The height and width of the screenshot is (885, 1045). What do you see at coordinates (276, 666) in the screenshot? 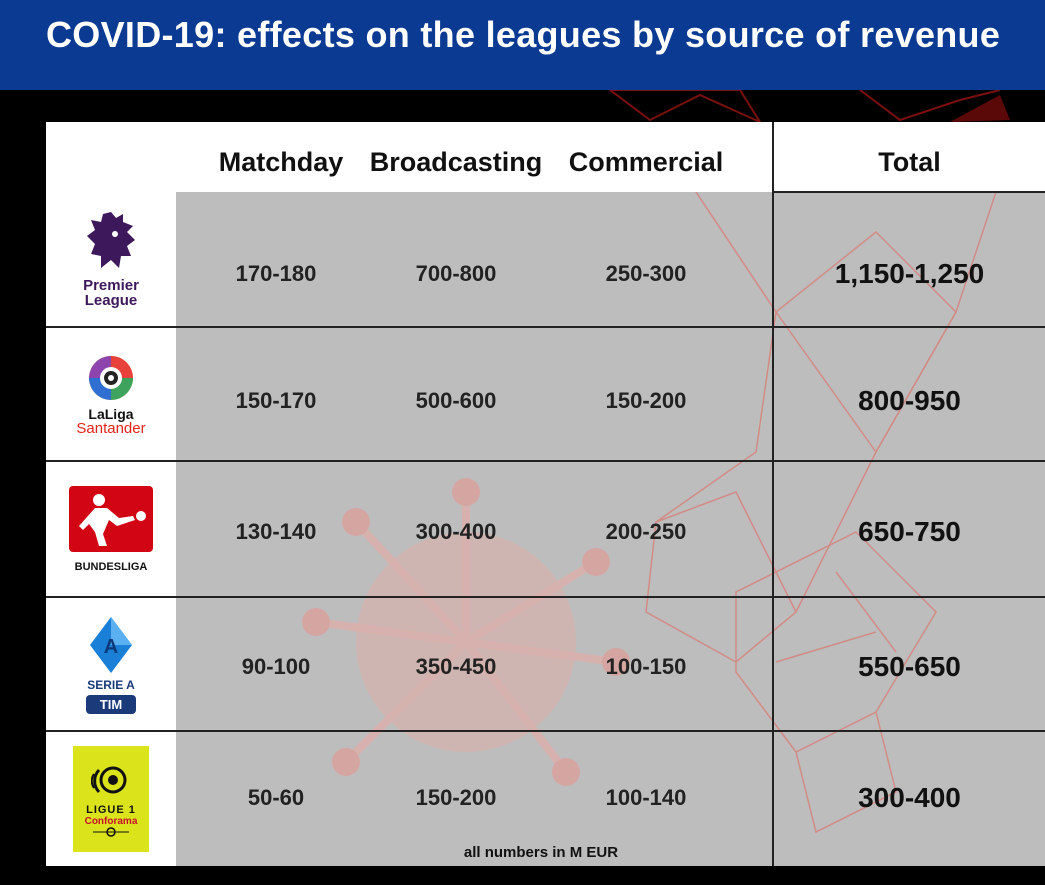
I see `cell-matchday: 90-100` at bounding box center [276, 666].